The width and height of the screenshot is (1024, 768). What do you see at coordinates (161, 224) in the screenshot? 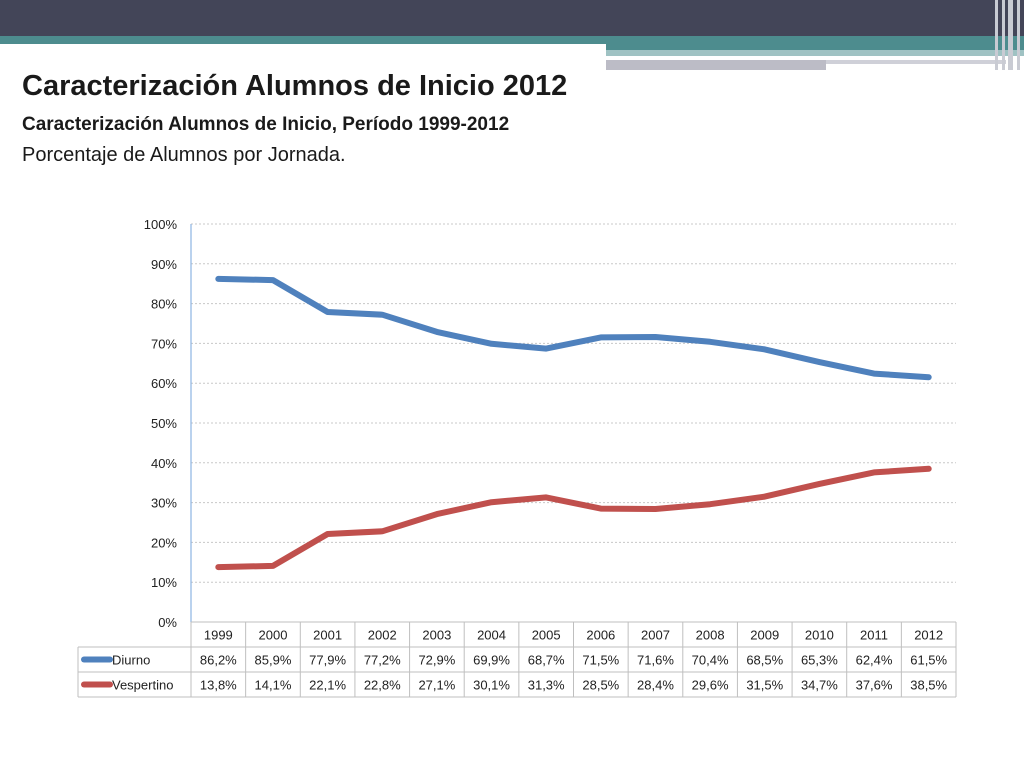
I see `y-tick-label: 100%` at bounding box center [161, 224].